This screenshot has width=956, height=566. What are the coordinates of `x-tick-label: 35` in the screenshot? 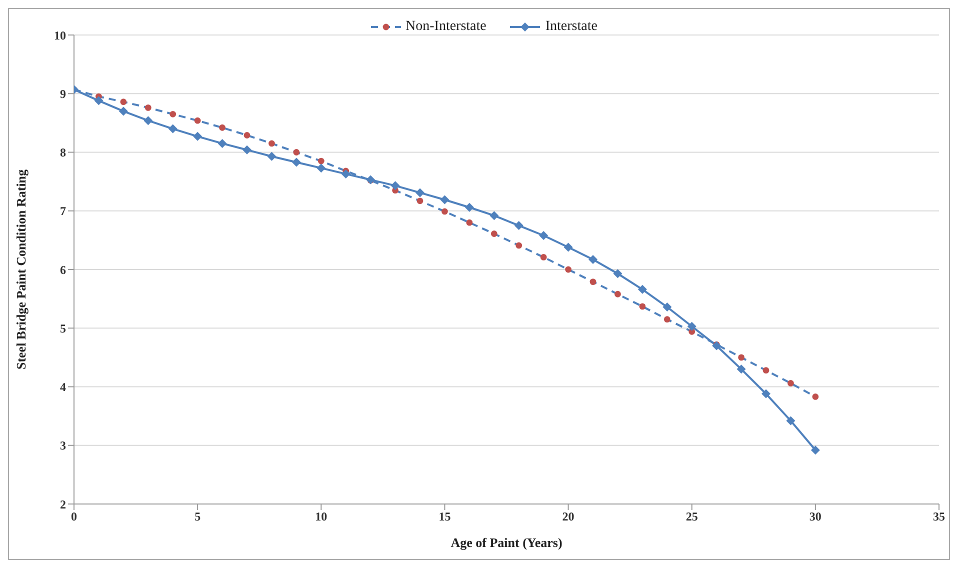 It's located at (939, 517).